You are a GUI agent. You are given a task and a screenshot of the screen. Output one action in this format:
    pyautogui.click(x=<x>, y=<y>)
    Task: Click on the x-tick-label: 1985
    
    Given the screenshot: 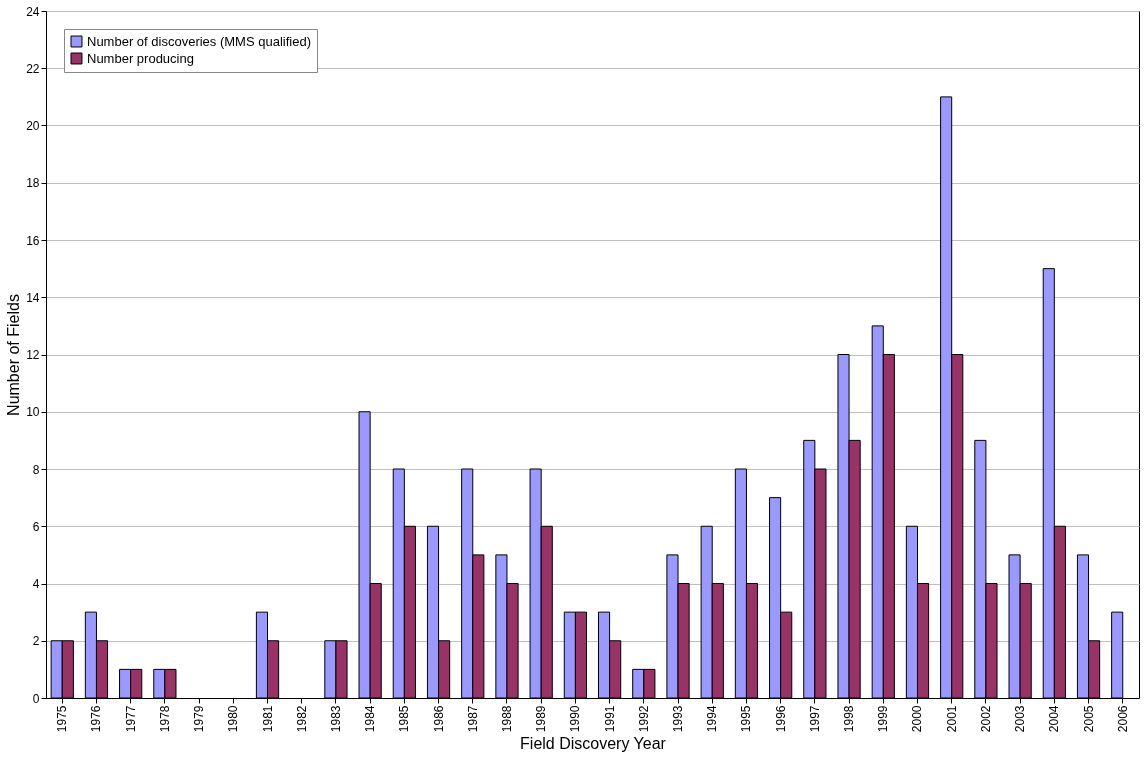 What is the action you would take?
    pyautogui.click(x=404, y=719)
    